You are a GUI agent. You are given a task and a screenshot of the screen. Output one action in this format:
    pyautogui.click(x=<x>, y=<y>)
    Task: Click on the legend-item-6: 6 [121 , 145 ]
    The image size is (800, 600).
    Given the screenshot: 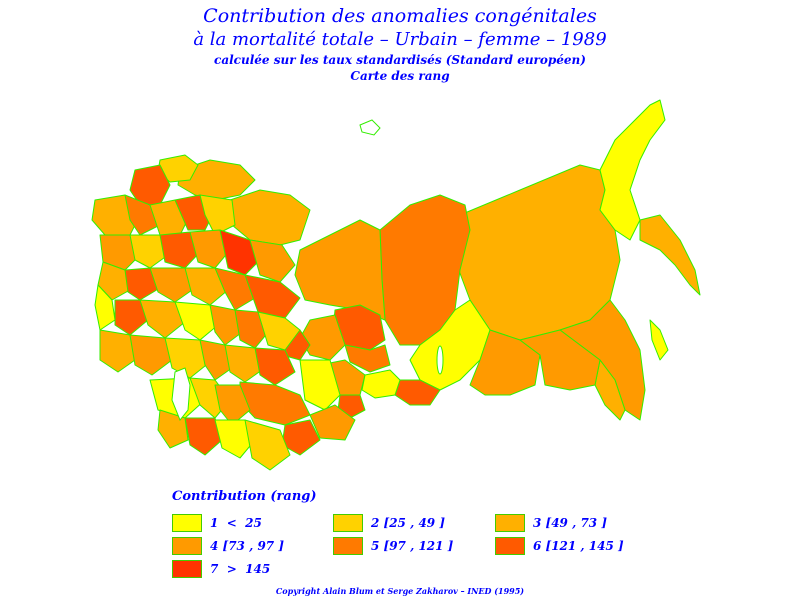 What is the action you would take?
    pyautogui.click(x=559, y=546)
    